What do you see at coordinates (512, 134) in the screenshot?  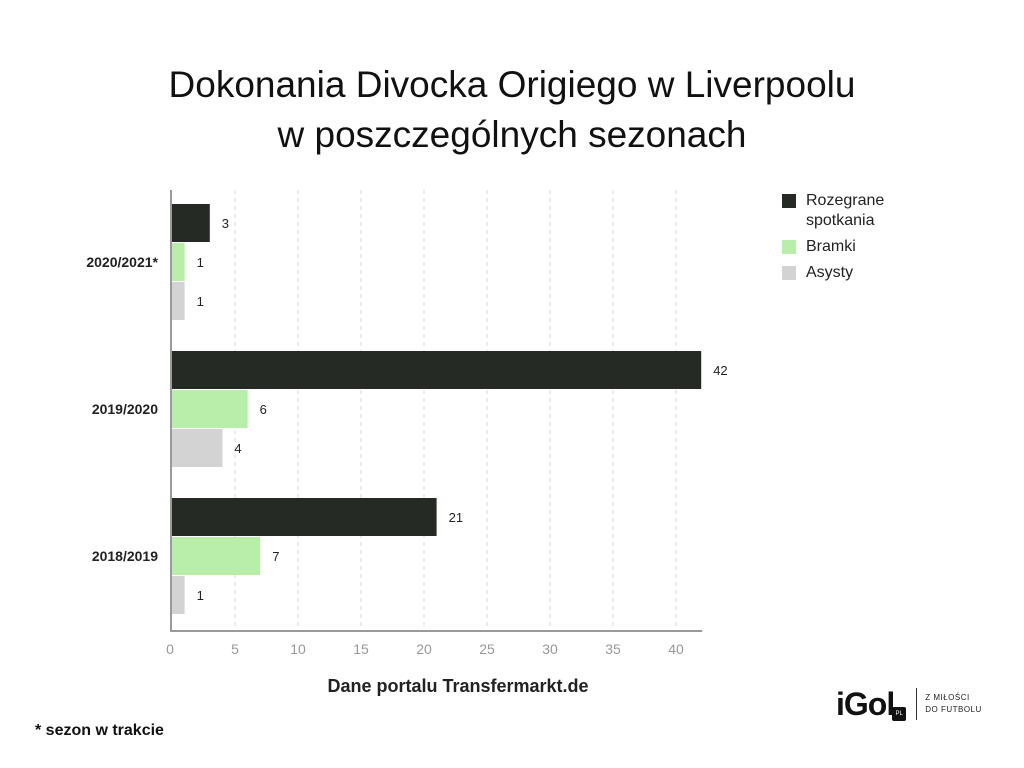 I see `chart-title-line-2: w poszczególnych sezonach` at bounding box center [512, 134].